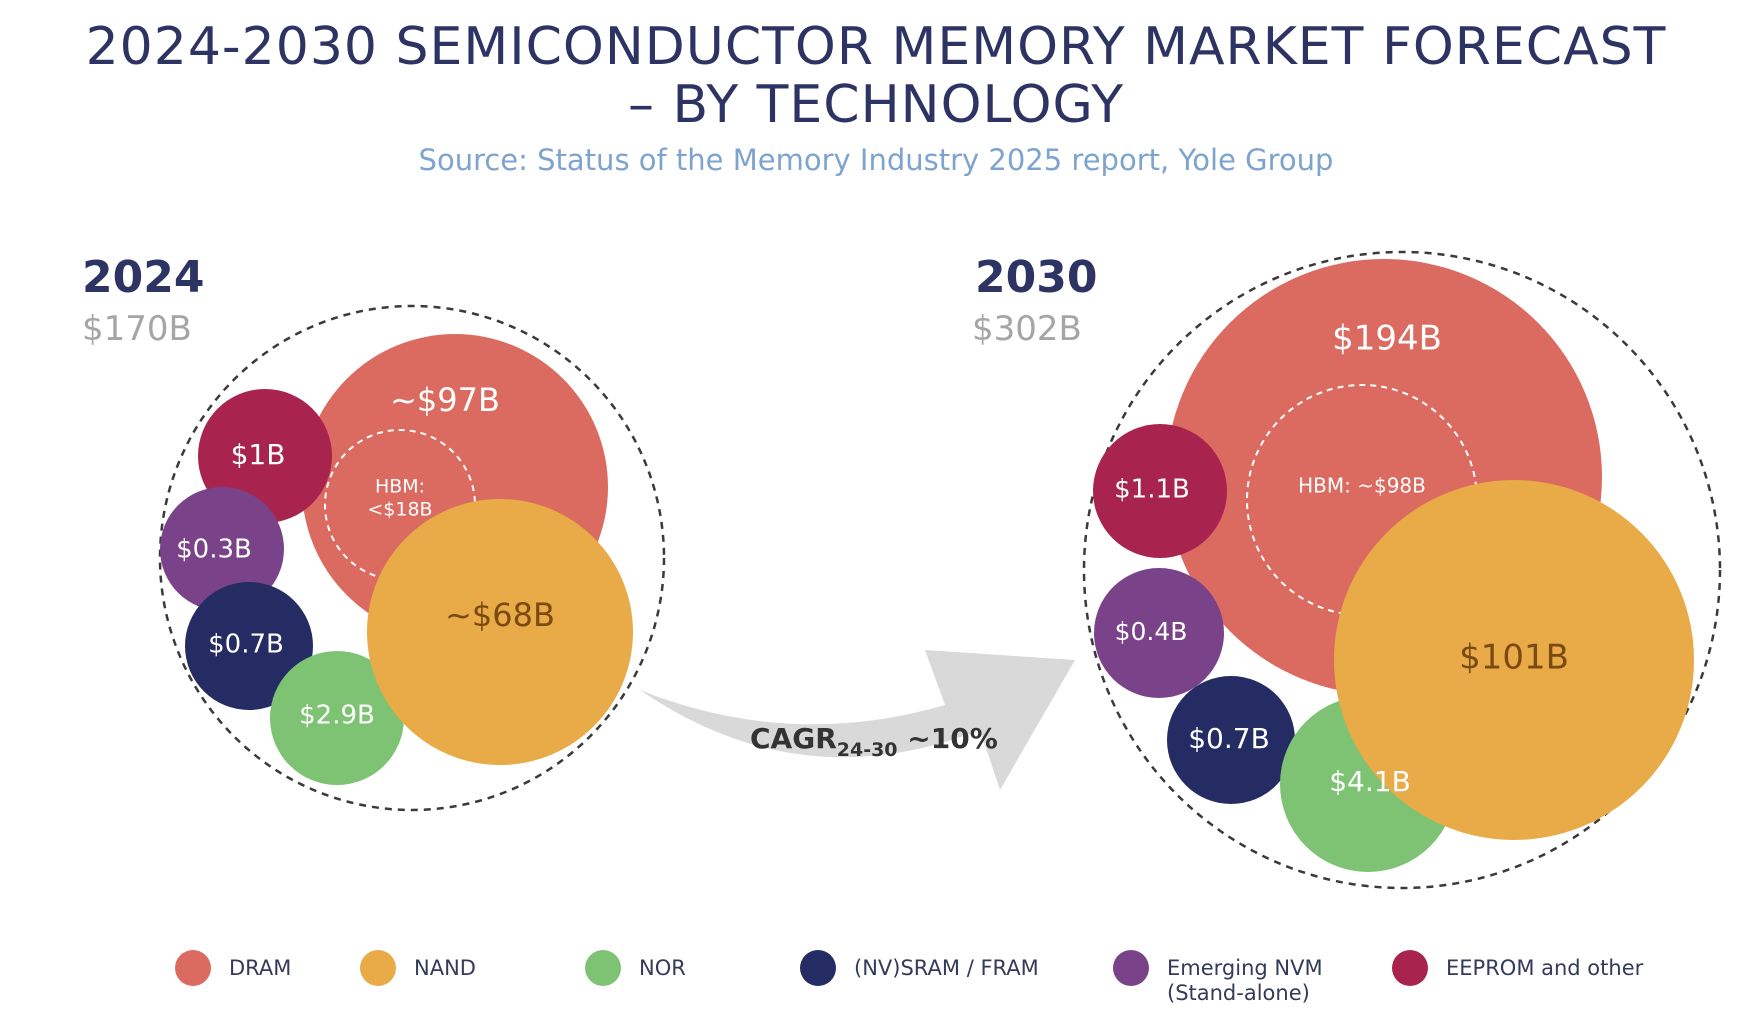 Image resolution: width=1752 pixels, height=1025 pixels. Describe the element at coordinates (1545, 968) in the screenshot. I see `legend-label-eeprom: EEPROM and other` at that location.